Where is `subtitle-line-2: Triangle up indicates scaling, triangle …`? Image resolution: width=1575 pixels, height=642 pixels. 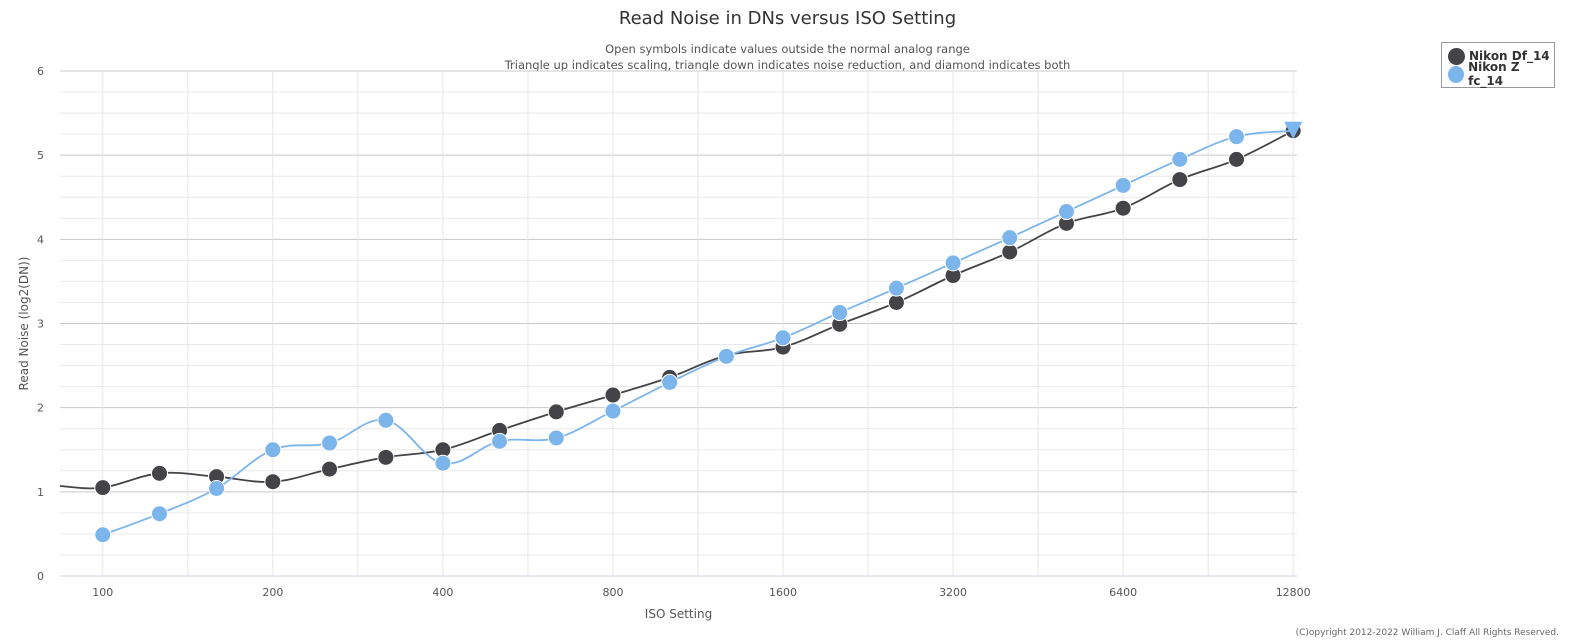 subtitle-line-2: Triangle up indicates scaling, triangle … is located at coordinates (787, 64).